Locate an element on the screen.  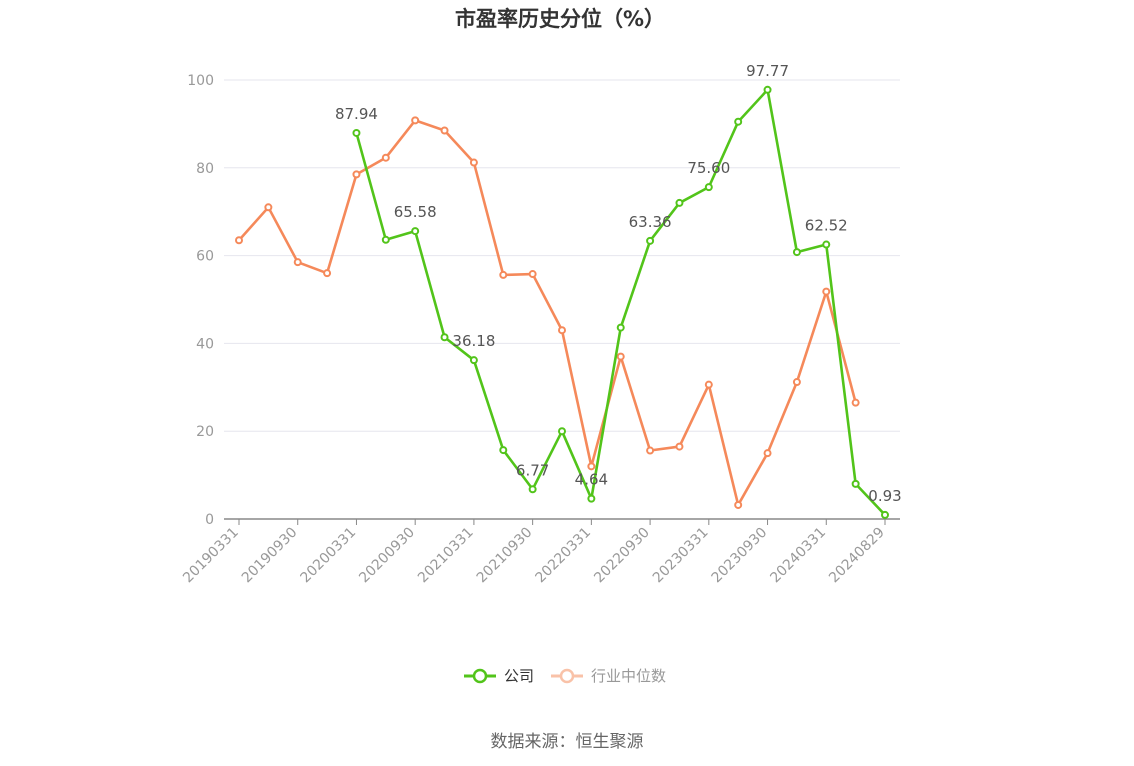
data-label: 63.36 is located at coordinates (650, 222).